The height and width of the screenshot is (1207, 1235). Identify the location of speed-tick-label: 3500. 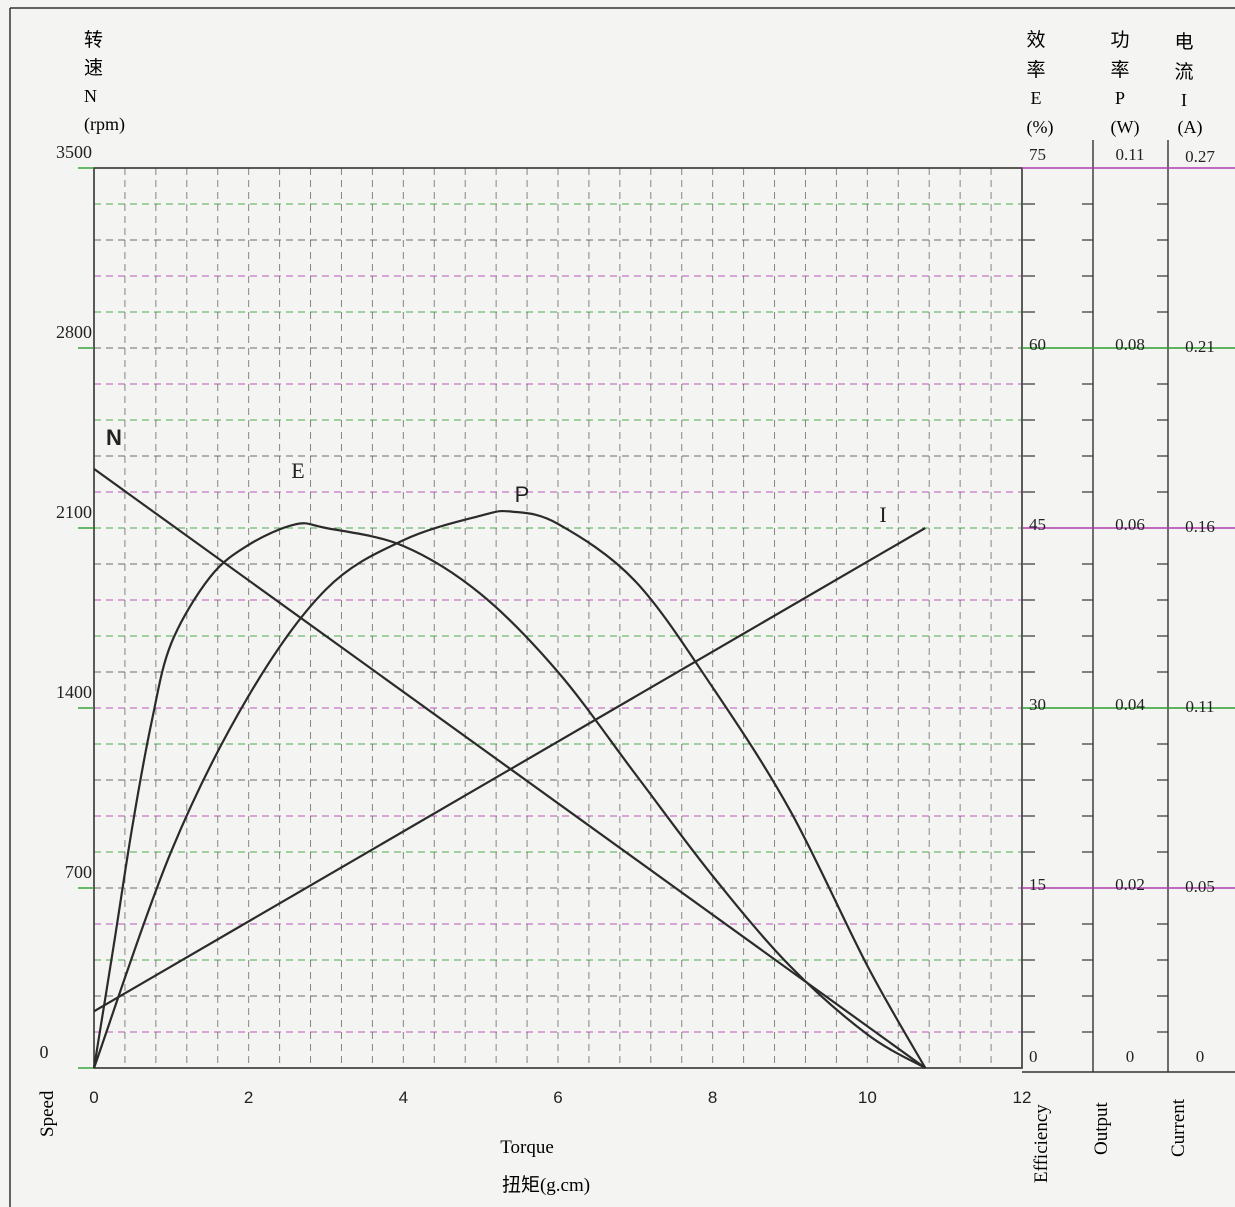
(74, 152).